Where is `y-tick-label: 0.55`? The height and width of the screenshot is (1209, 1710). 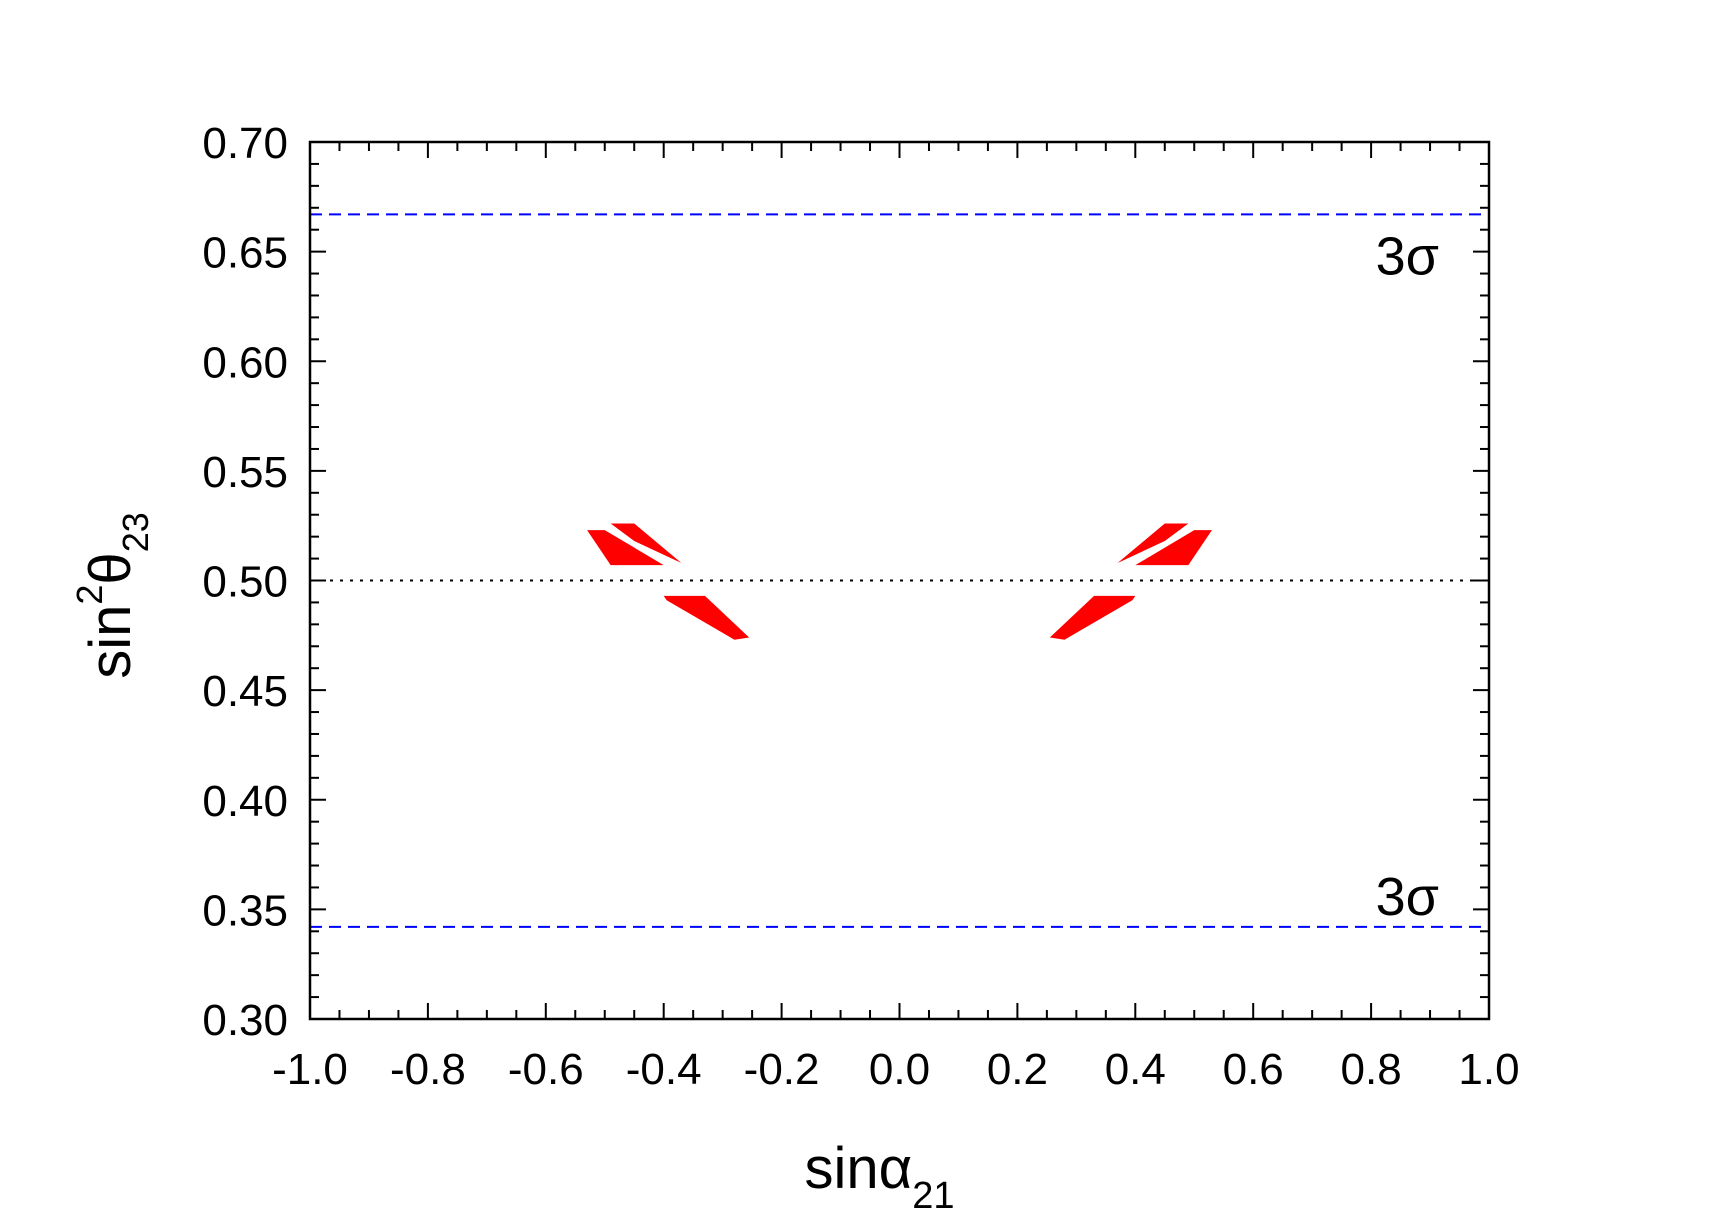
y-tick-label: 0.55 is located at coordinates (245, 472).